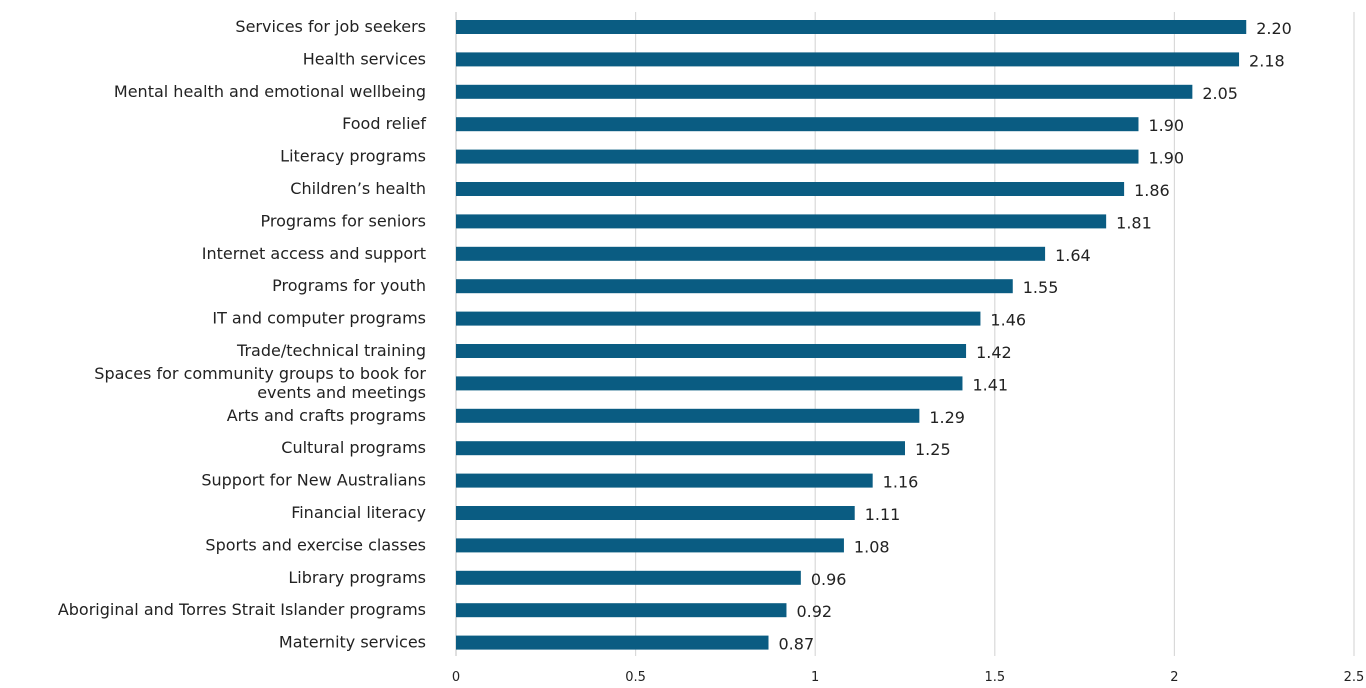  I want to click on category-label: Sports and exercise classes, so click(315, 544).